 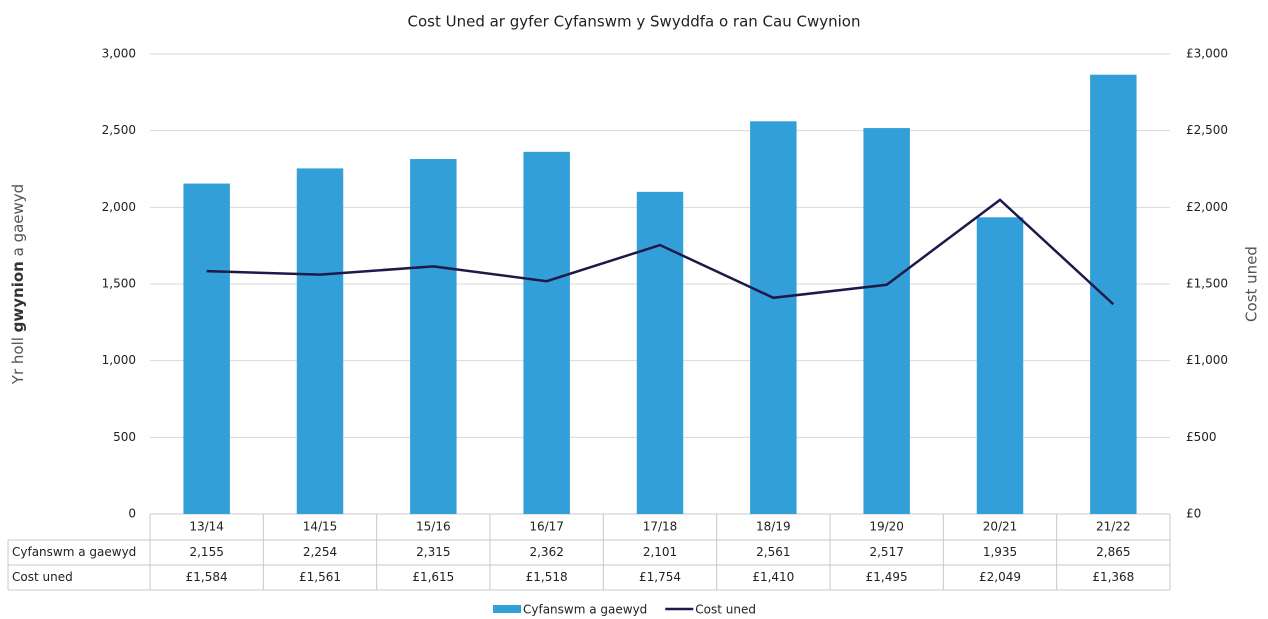 I want to click on x-tick-label: 17/18, so click(x=660, y=527).